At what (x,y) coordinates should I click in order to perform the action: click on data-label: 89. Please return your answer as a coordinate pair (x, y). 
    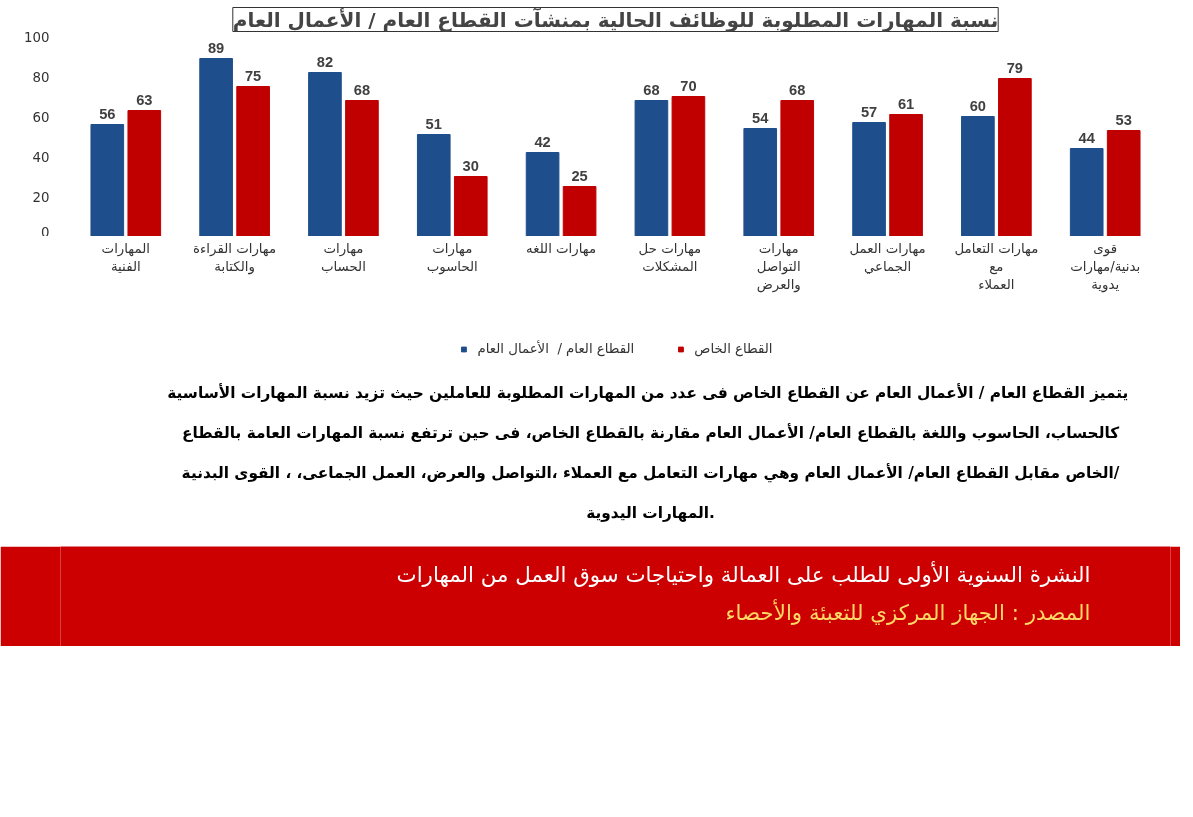
    Looking at the image, I should click on (216, 47).